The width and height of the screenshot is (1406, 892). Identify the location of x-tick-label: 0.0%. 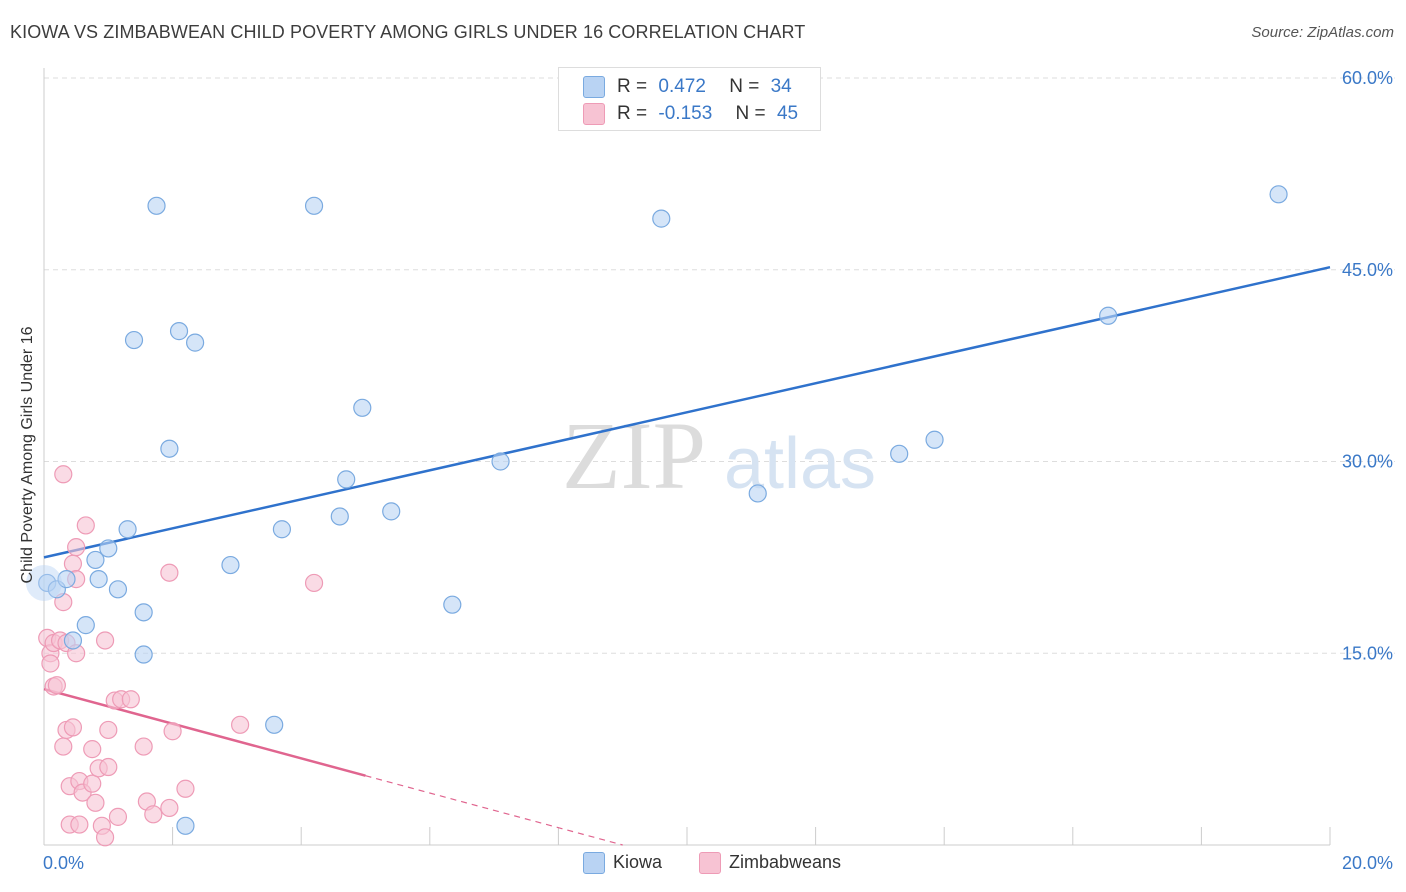
(63, 863).